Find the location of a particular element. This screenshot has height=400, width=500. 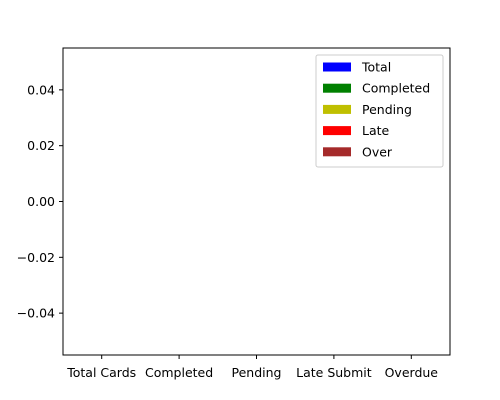

legend: Total Completed Pending Late Over is located at coordinates (379, 111).